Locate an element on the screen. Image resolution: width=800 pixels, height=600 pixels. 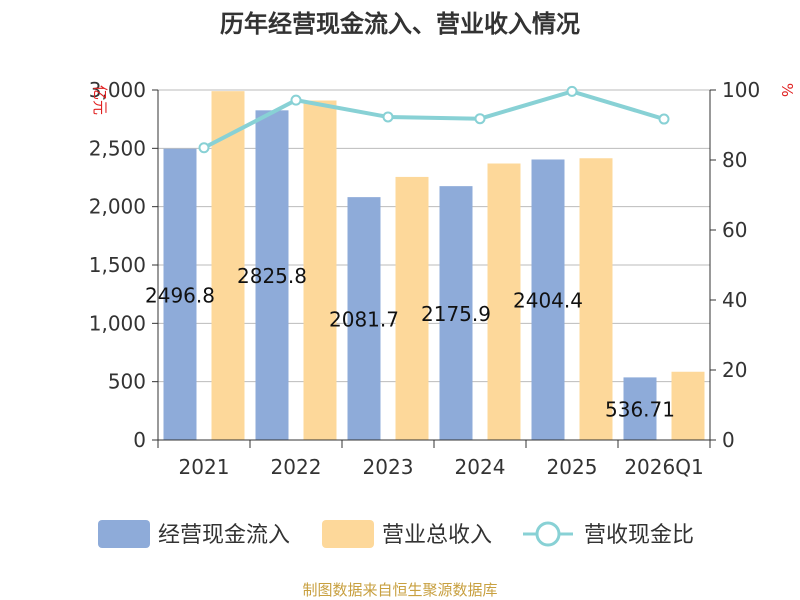
data-label-cash-inflow: 2404.4 is located at coordinates (548, 301).